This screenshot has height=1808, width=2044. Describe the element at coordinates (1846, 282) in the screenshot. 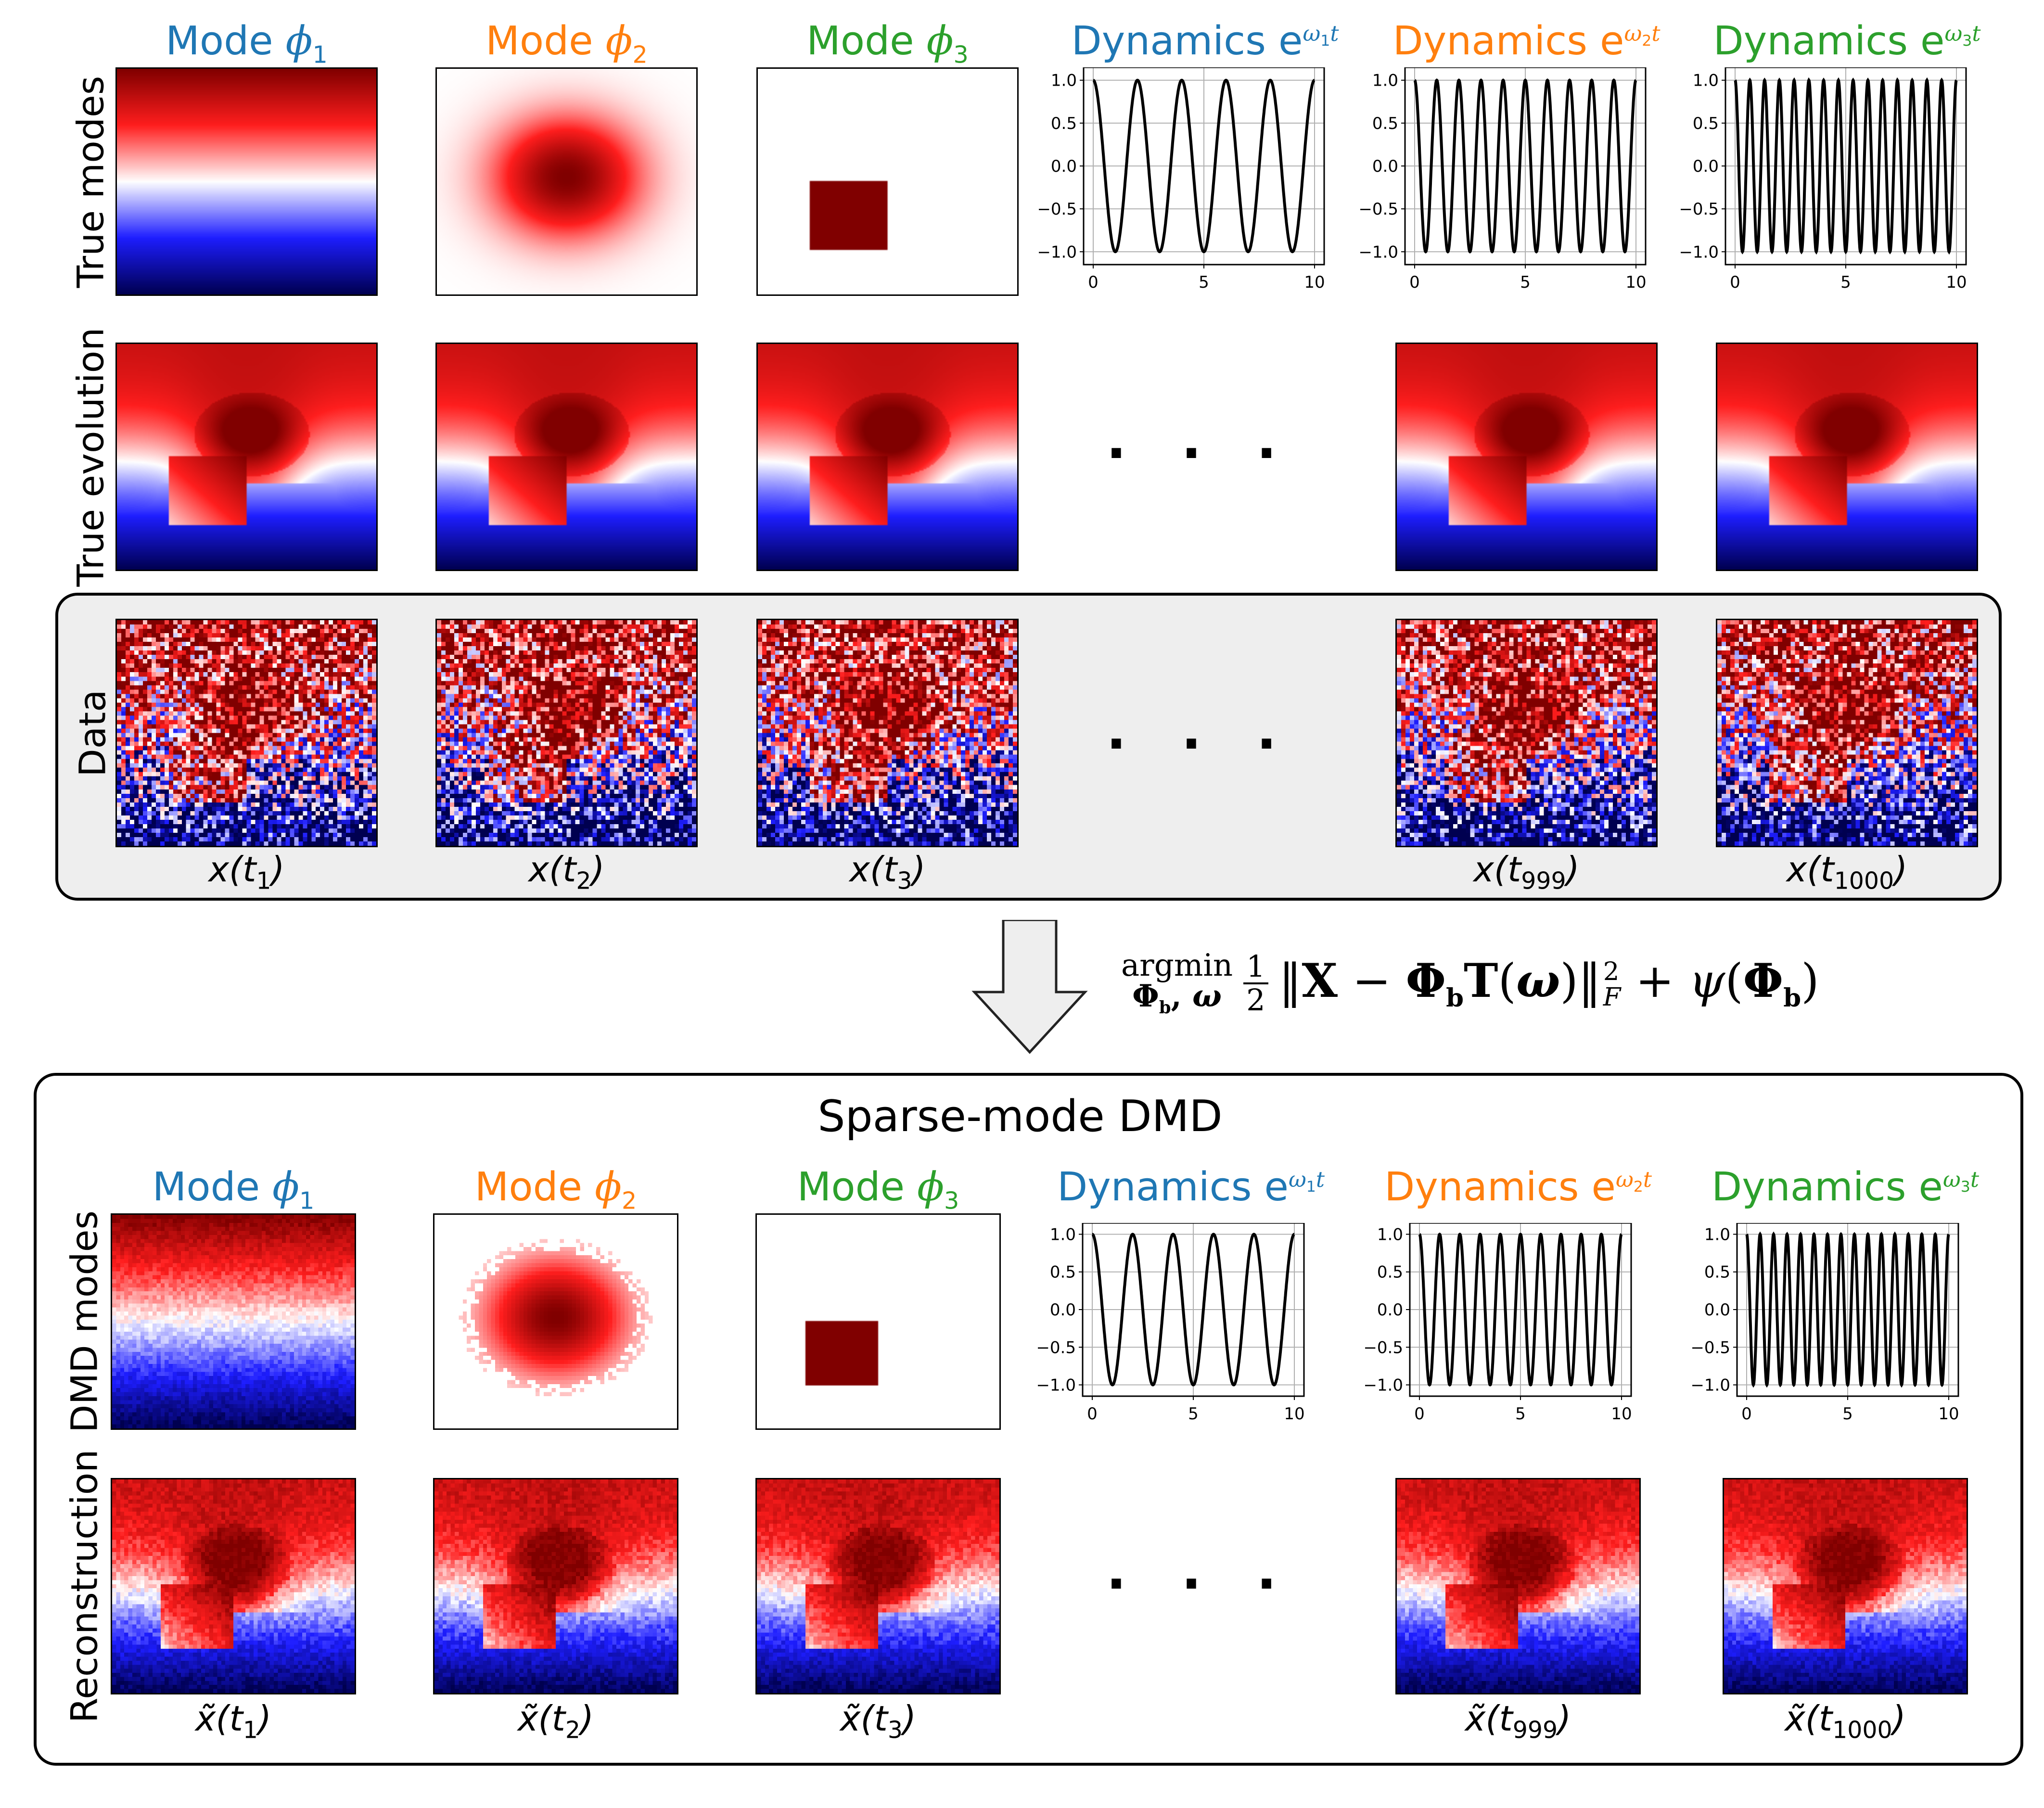

I see `top-plot3-xtick-1: 5` at that location.